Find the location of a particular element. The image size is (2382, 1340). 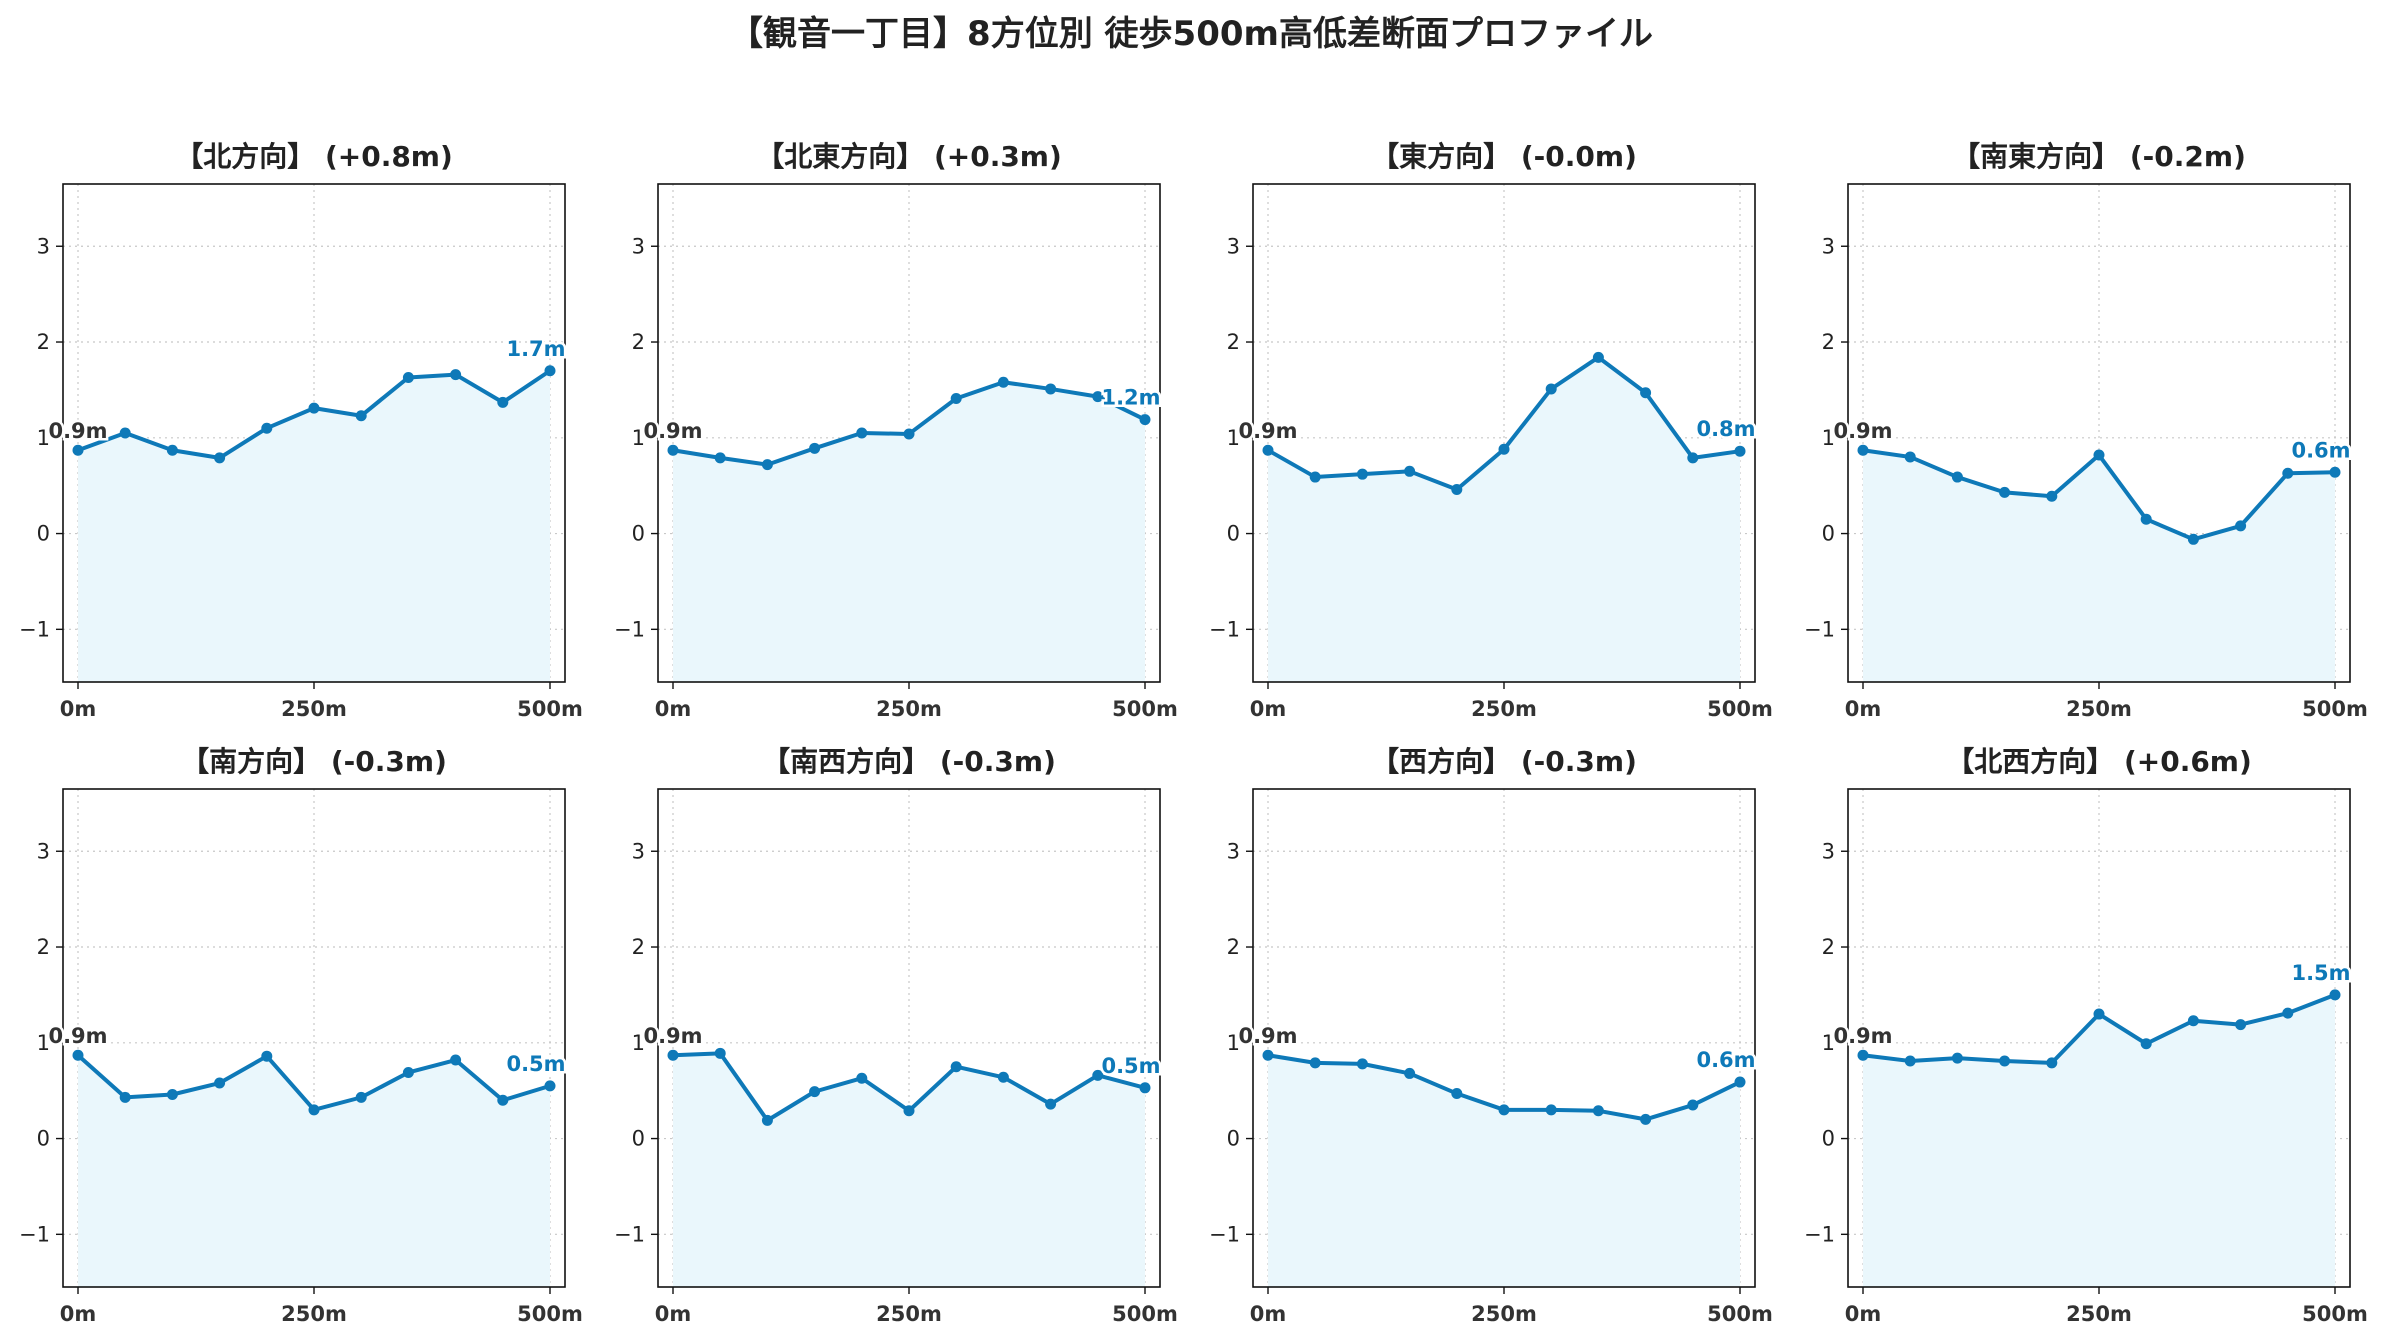

subplot-8: −1 0 1 2 3 0m 250m 500m 【北西方向】 (+0.6m) 0.9m 1.5m is located at coordinates (2086, 1035).